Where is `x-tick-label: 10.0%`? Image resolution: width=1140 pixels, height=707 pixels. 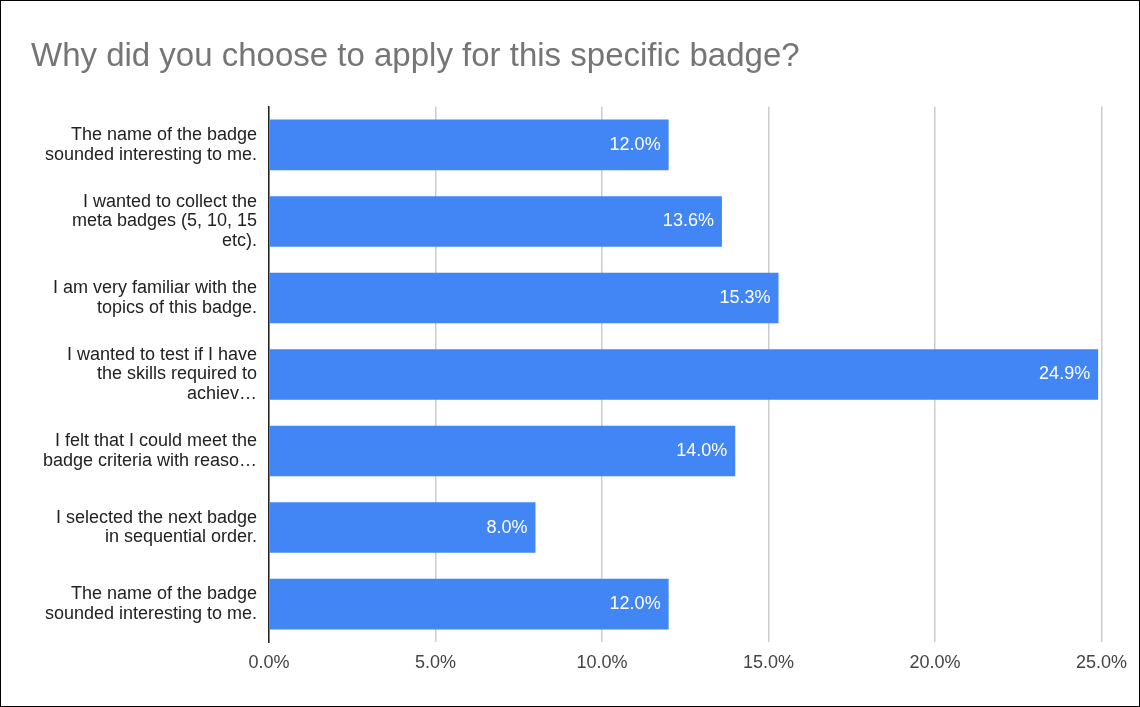
x-tick-label: 10.0% is located at coordinates (602, 662).